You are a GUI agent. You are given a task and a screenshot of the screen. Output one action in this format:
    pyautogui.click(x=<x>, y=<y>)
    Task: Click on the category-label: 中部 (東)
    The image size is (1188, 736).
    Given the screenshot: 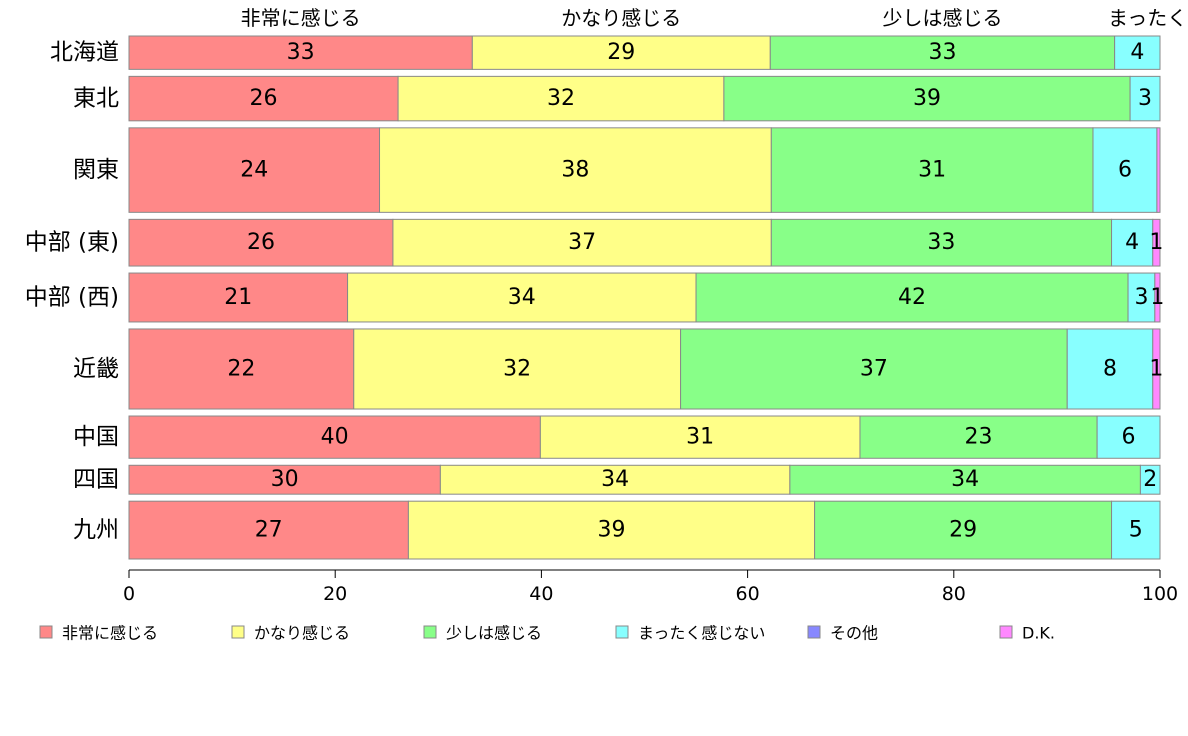 What is the action you would take?
    pyautogui.click(x=72, y=243)
    